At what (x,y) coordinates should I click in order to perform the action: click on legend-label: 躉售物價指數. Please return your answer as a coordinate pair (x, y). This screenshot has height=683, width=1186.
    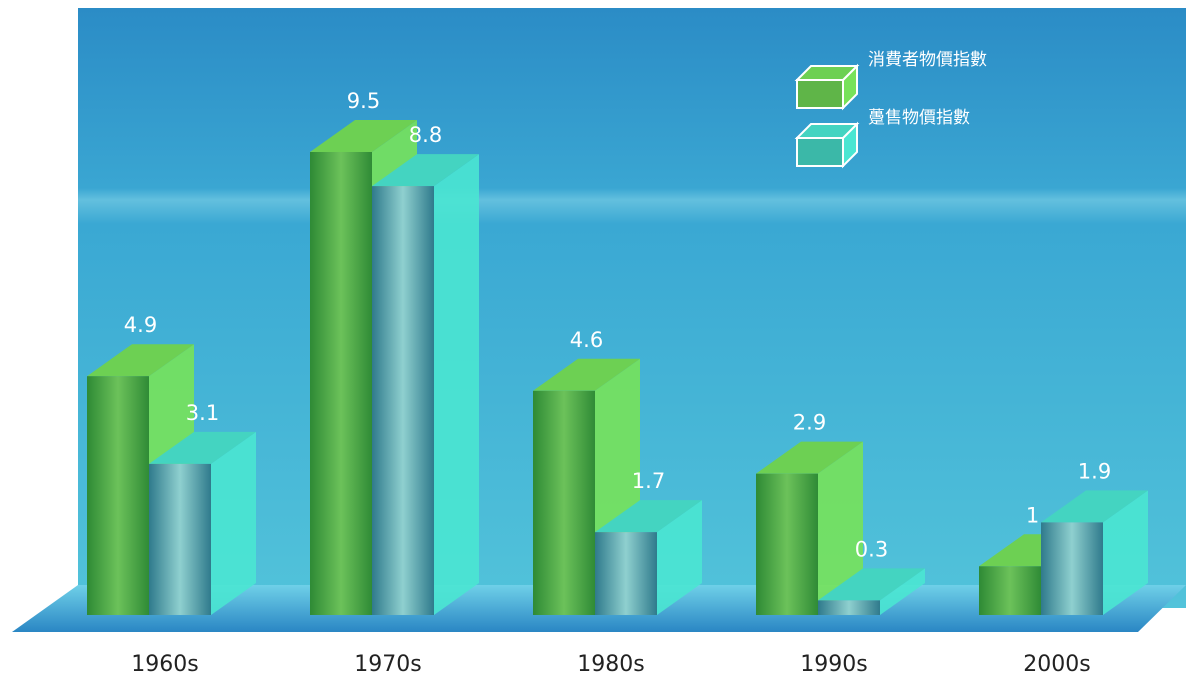
    Looking at the image, I should click on (919, 118).